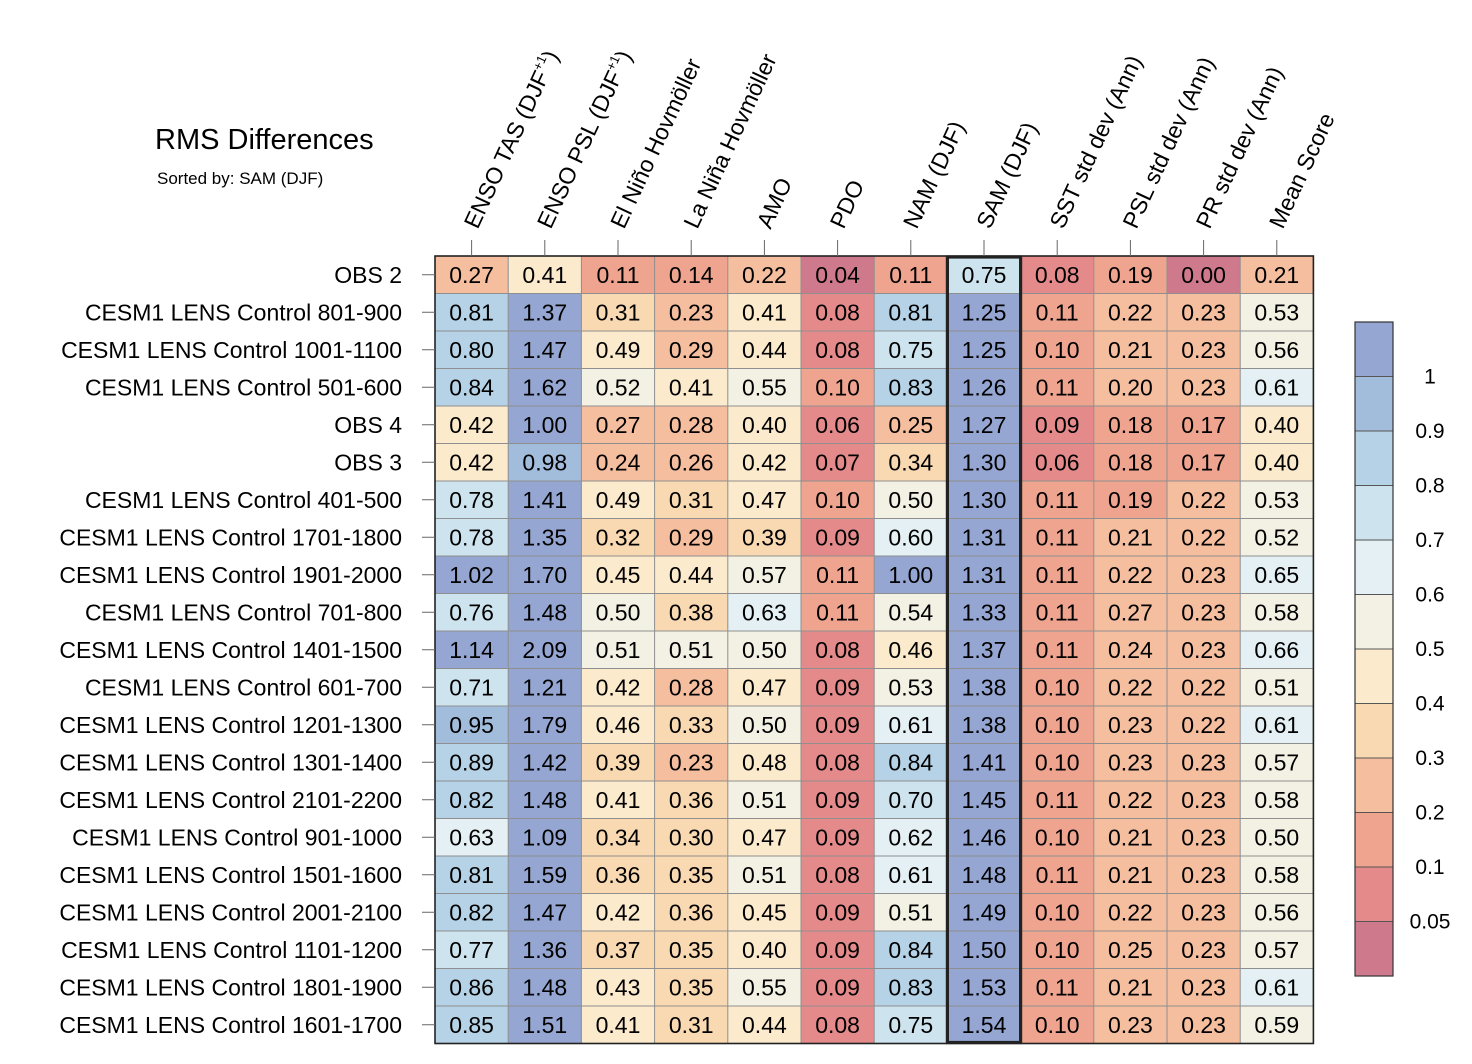  What do you see at coordinates (544, 837) in the screenshot?
I see `cell-value-label: 1.09` at bounding box center [544, 837].